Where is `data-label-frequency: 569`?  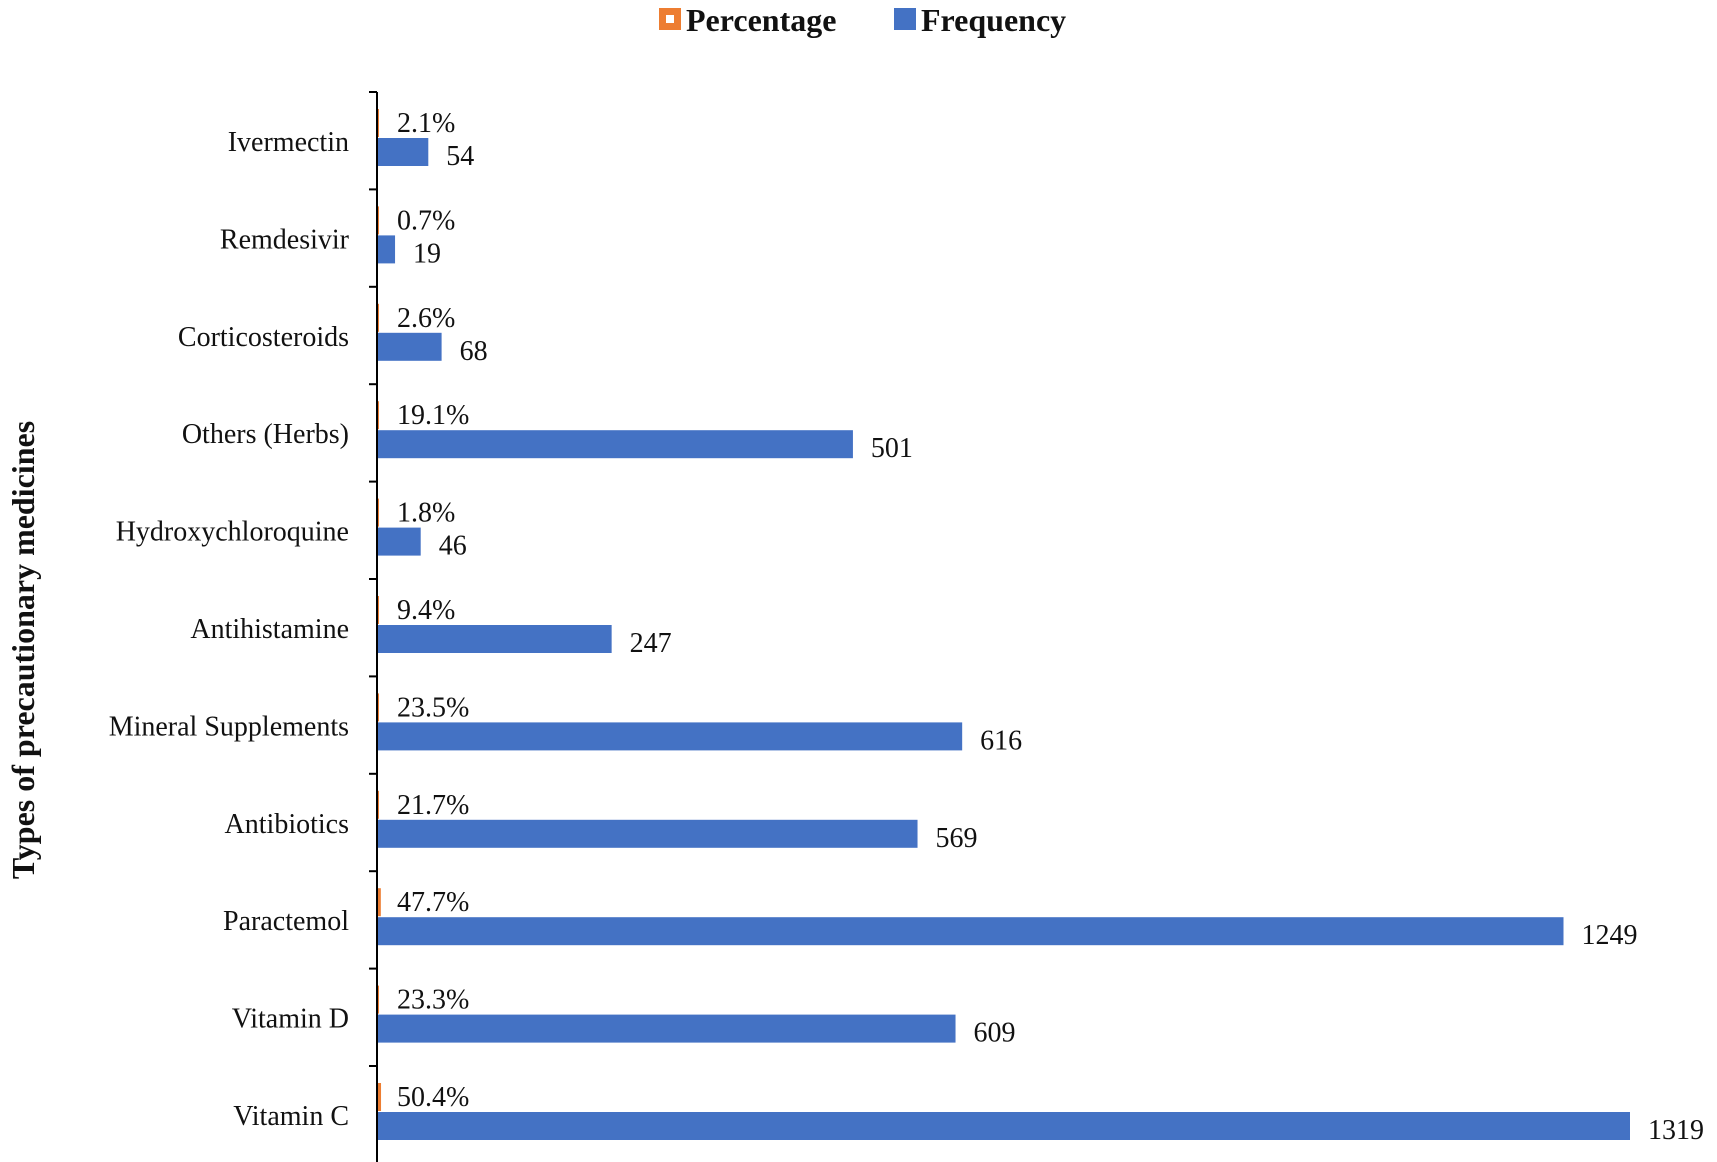 data-label-frequency: 569 is located at coordinates (957, 838).